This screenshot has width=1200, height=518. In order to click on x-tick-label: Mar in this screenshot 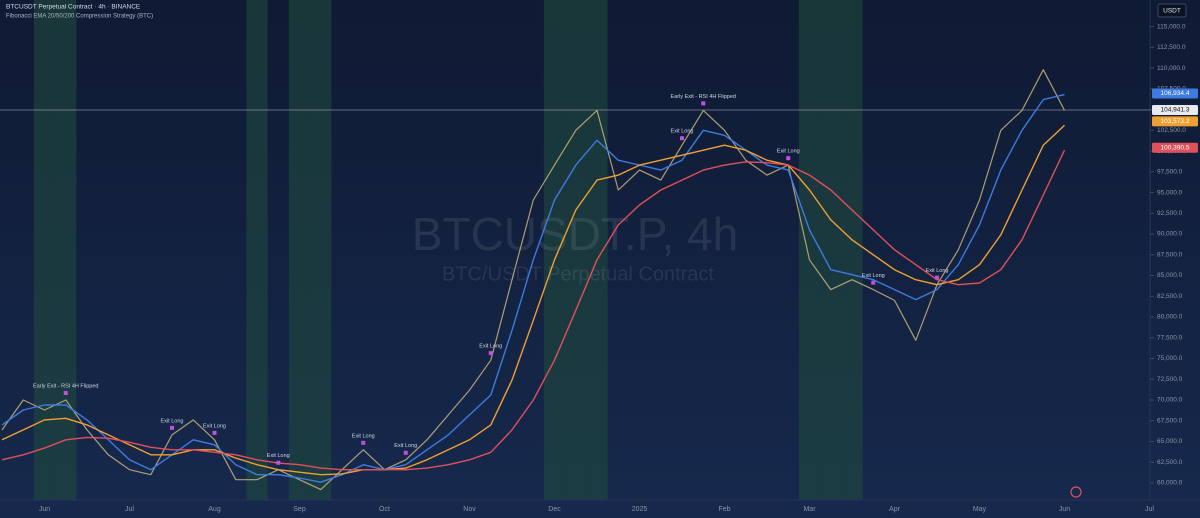, I will do `click(809, 509)`.